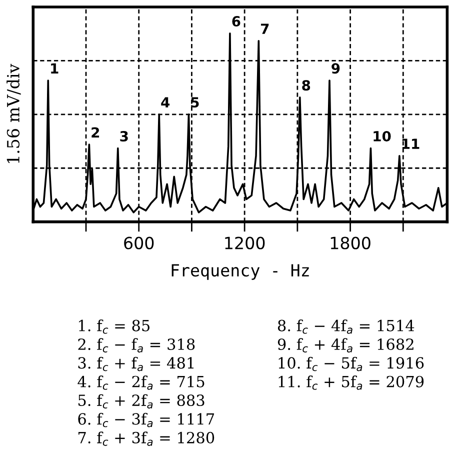 The image size is (454, 467). What do you see at coordinates (114, 327) in the screenshot?
I see `text: 1. f$_{c}$ = 85` at bounding box center [114, 327].